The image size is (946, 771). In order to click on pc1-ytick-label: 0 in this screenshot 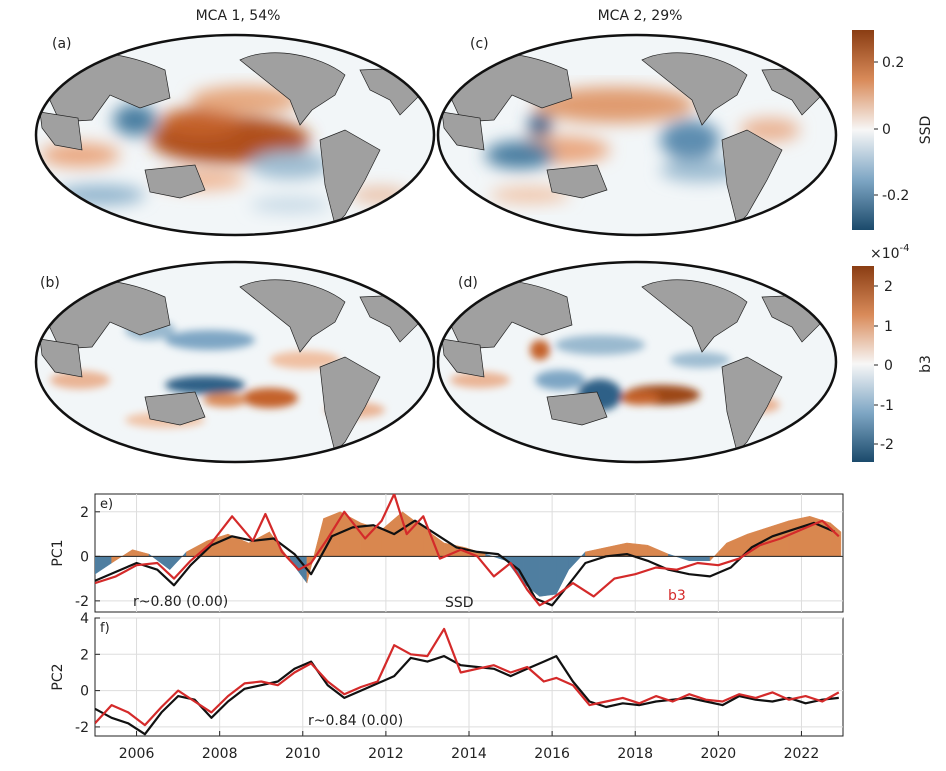, I will do `click(84, 557)`.